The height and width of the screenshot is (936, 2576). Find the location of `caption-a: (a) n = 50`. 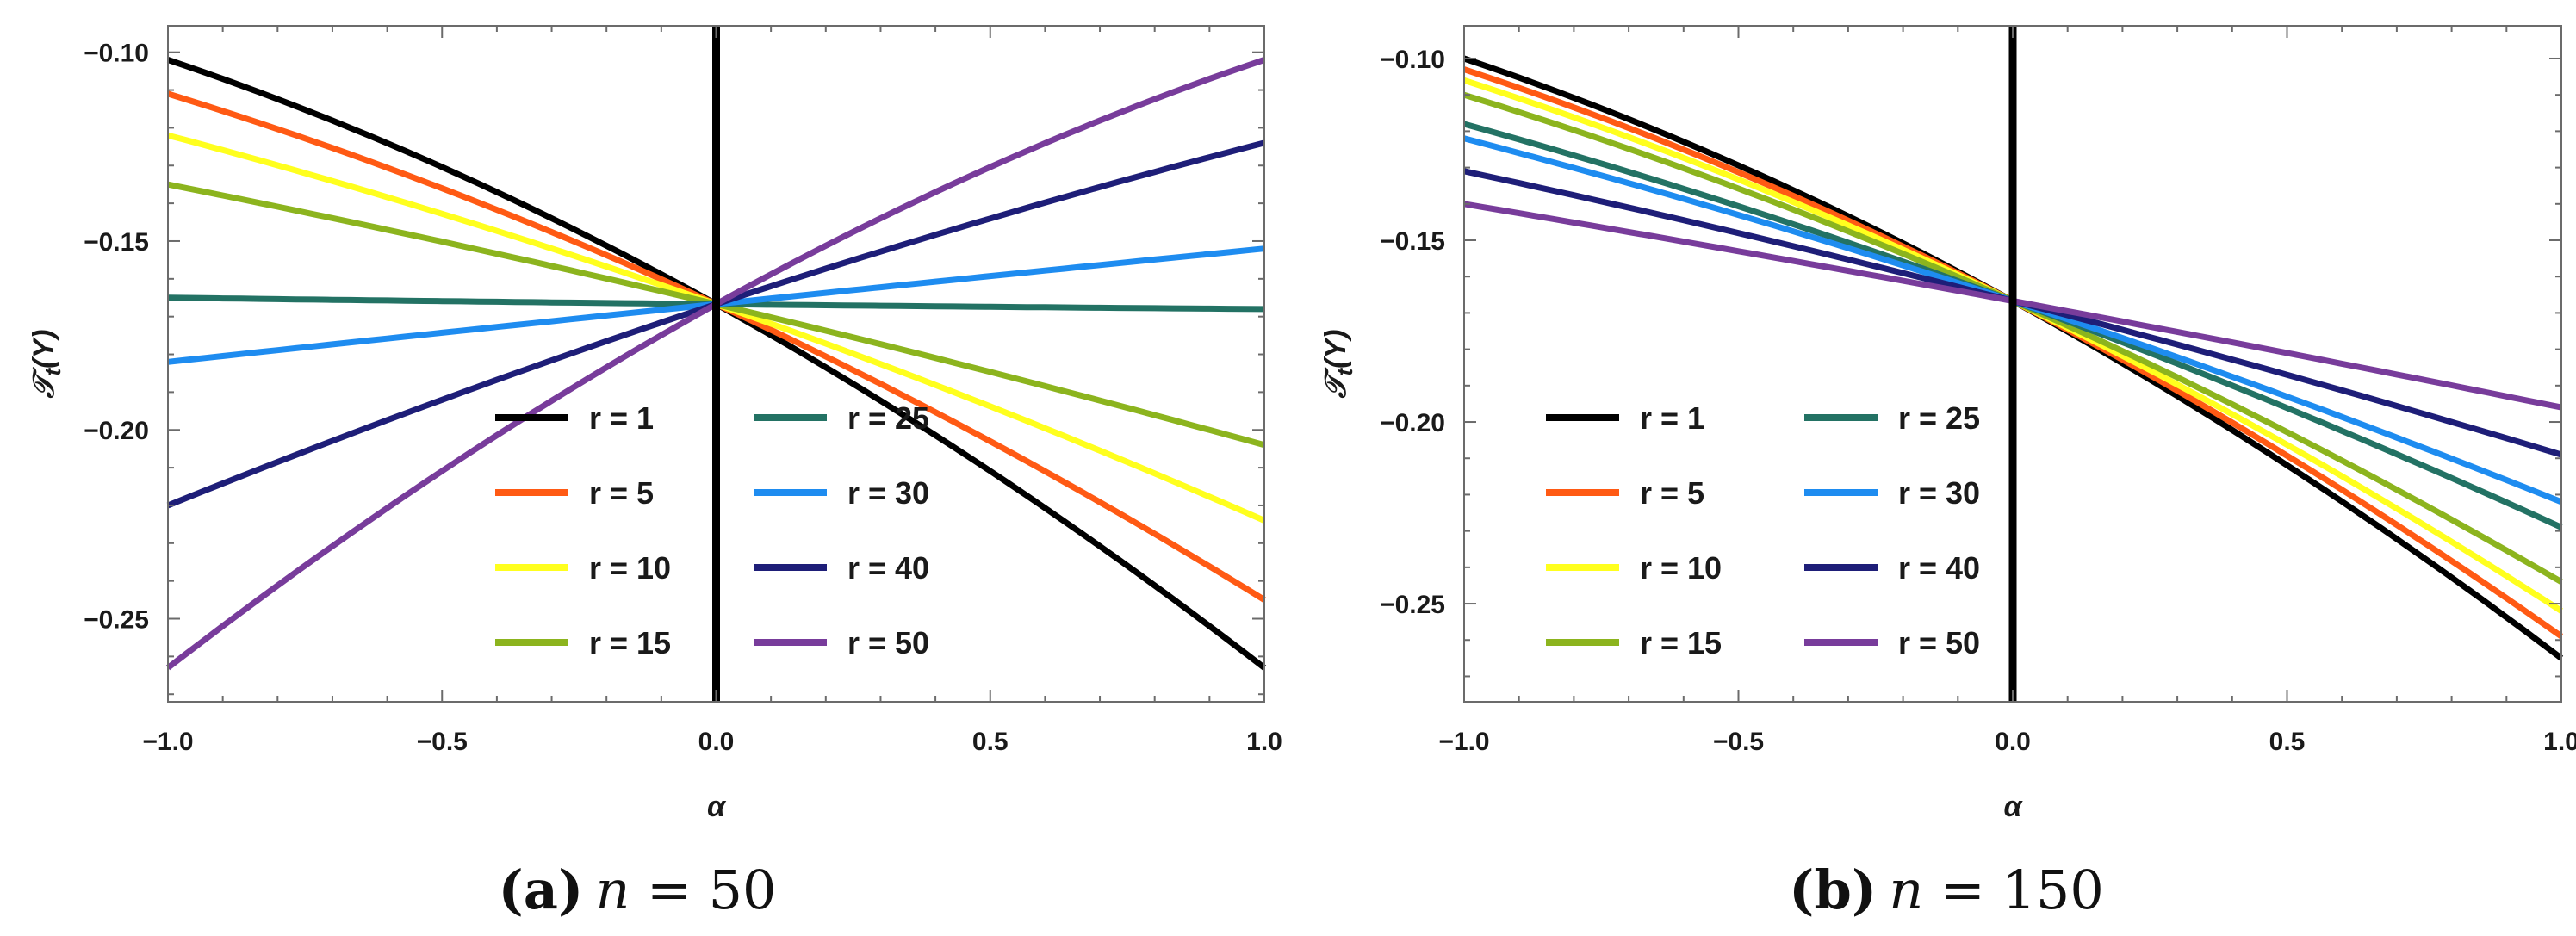

caption-a: (a) n = 50 is located at coordinates (637, 890).